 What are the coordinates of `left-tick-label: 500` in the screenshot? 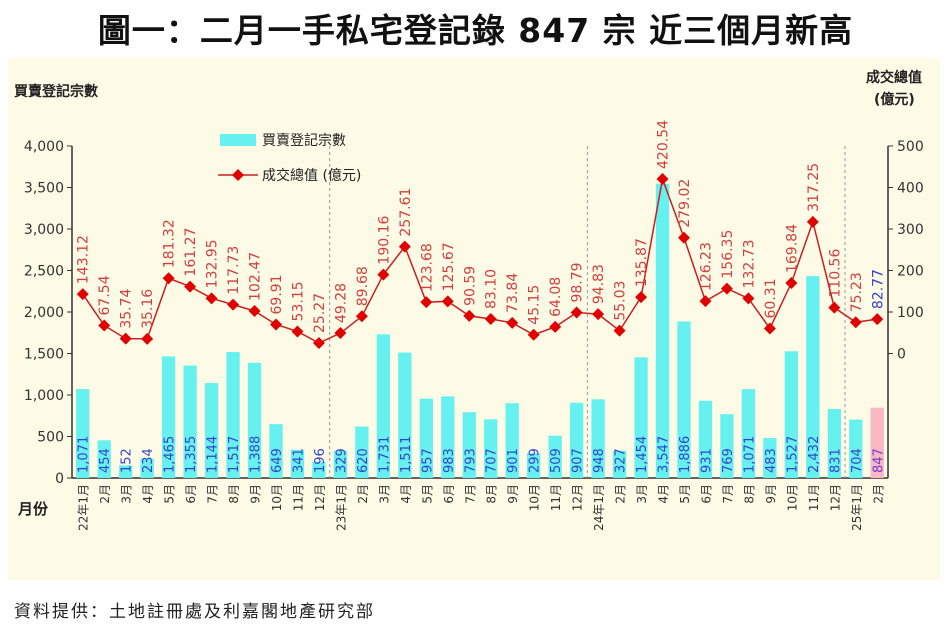 It's located at (50, 438).